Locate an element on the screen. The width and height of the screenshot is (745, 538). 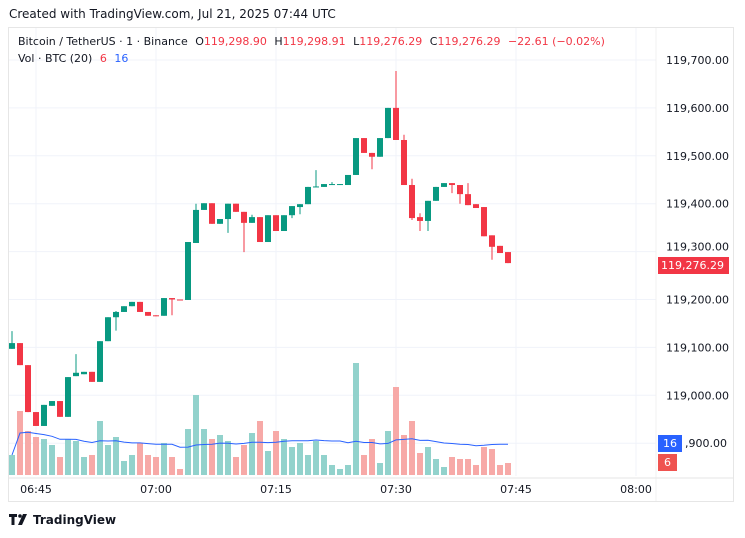
price-tick-label: 119,500.00 is located at coordinates (697, 156).